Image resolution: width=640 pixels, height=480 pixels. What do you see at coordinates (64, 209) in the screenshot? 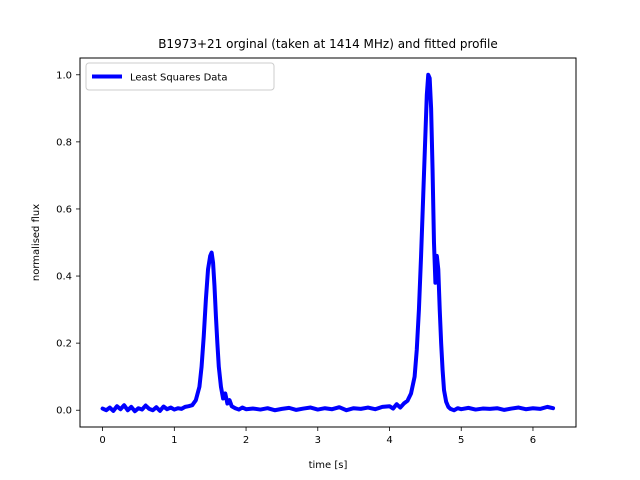
I see `y-tick-label: 0.6` at bounding box center [64, 209].